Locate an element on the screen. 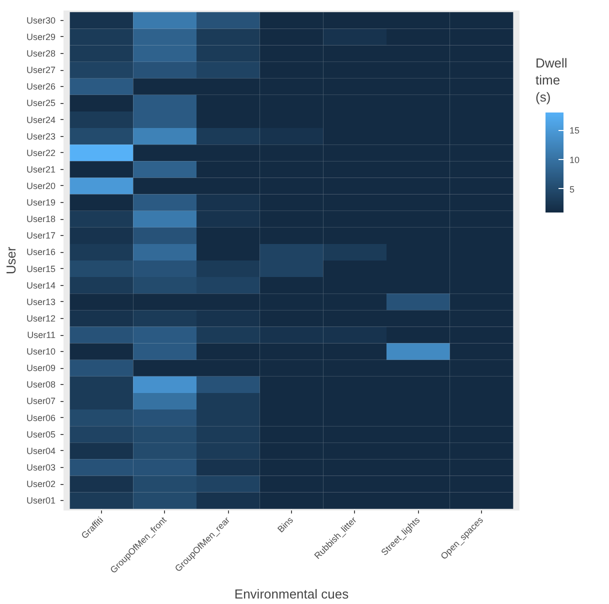  y-tick-label: User08 is located at coordinates (41, 385).